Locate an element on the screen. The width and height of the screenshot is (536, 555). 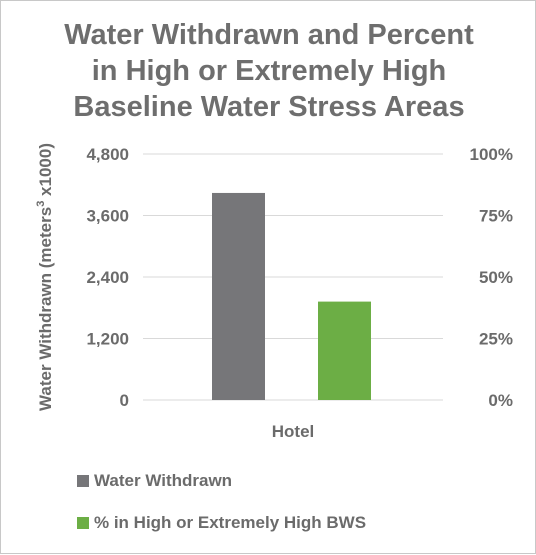
left-tick-label: 0 is located at coordinates (124, 400).